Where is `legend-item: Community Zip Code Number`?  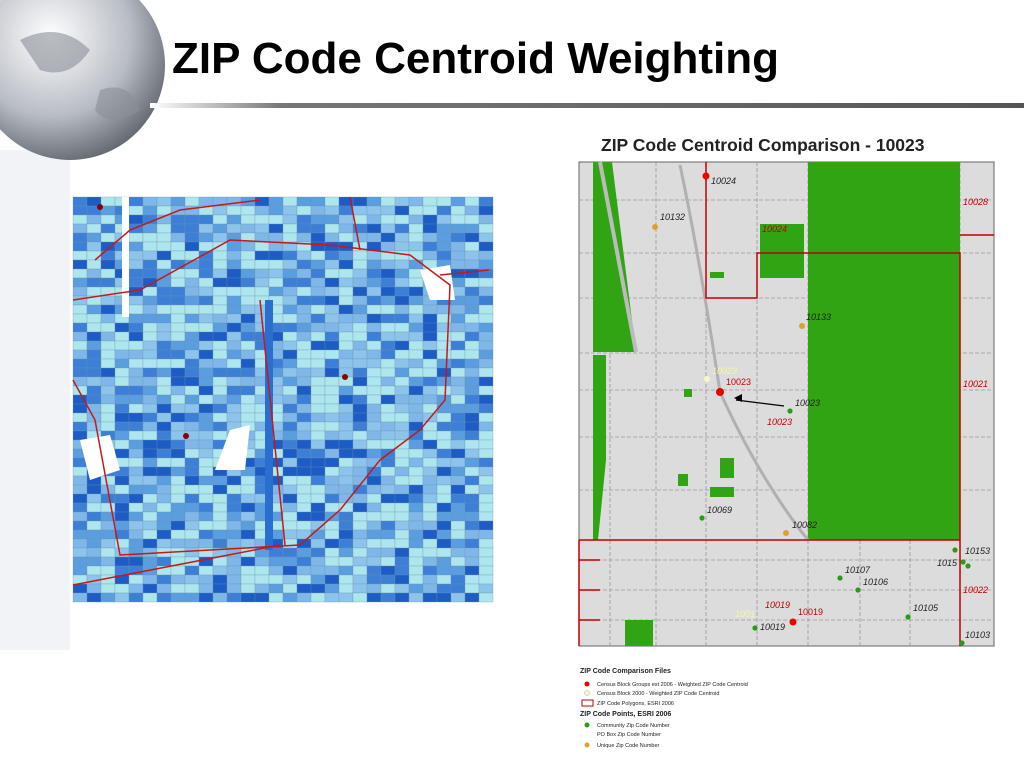 legend-item: Community Zip Code Number is located at coordinates (633, 726).